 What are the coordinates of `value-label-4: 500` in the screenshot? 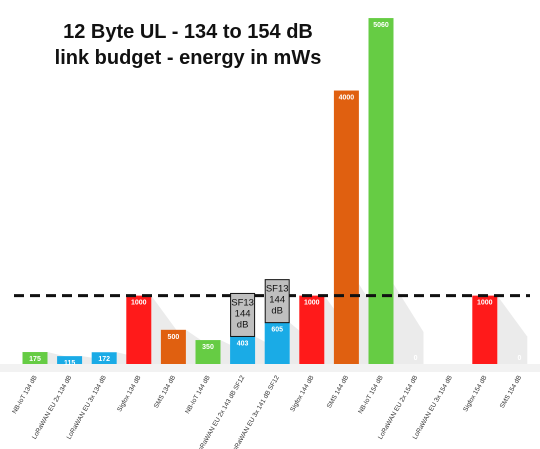 It's located at (174, 337).